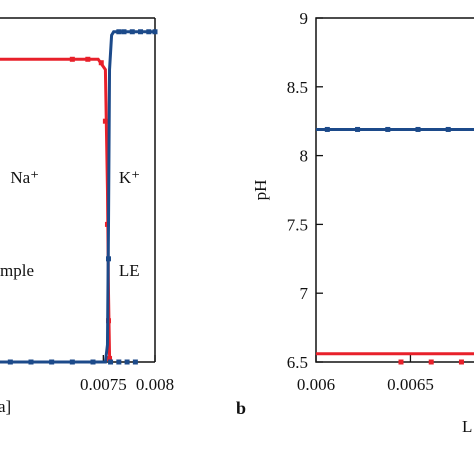  Describe the element at coordinates (127, 374) in the screenshot. I see `panel-a-x-ticks: 0.0075 0.008` at that location.